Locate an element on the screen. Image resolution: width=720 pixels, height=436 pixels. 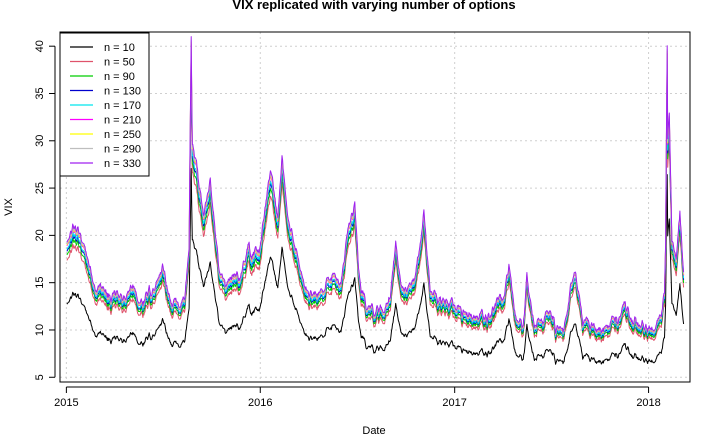
y-tick-label: 5 is located at coordinates (40, 377).